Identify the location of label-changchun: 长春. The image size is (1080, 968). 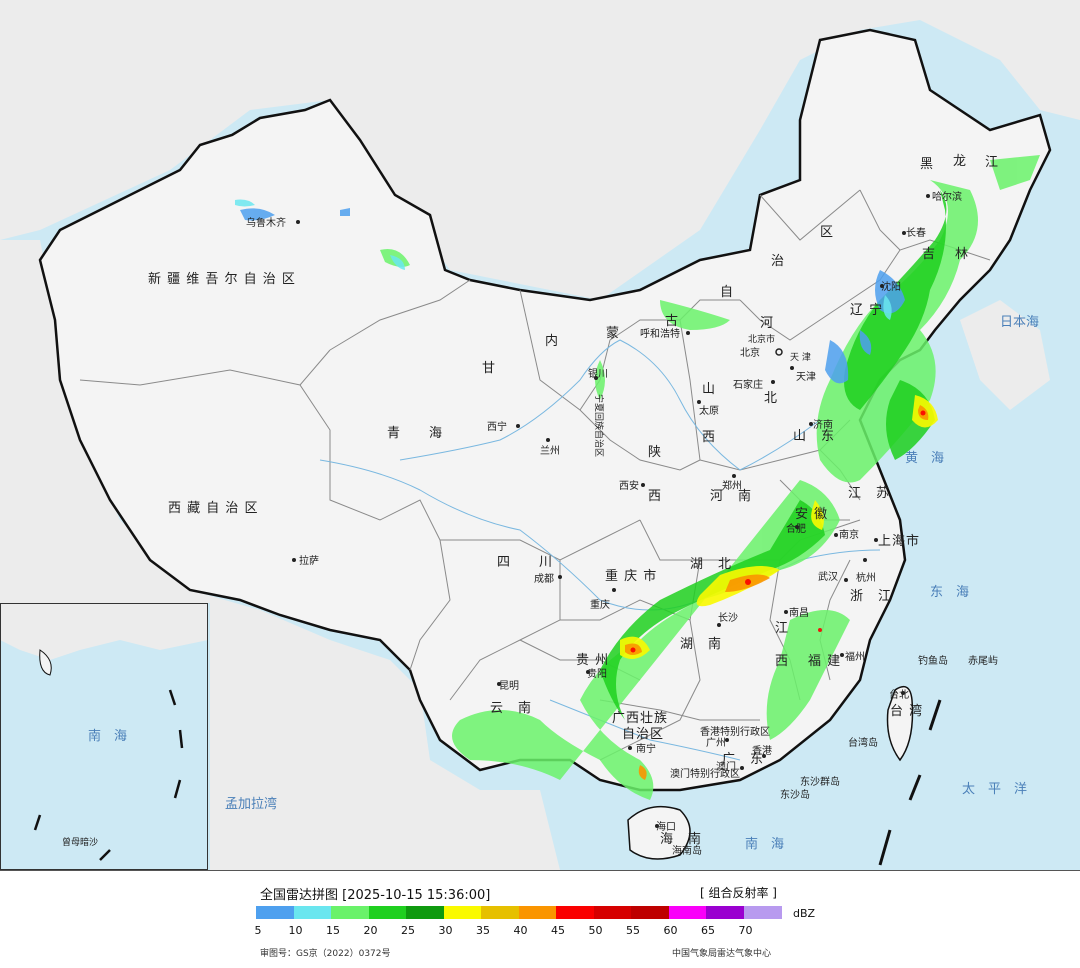
(916, 233).